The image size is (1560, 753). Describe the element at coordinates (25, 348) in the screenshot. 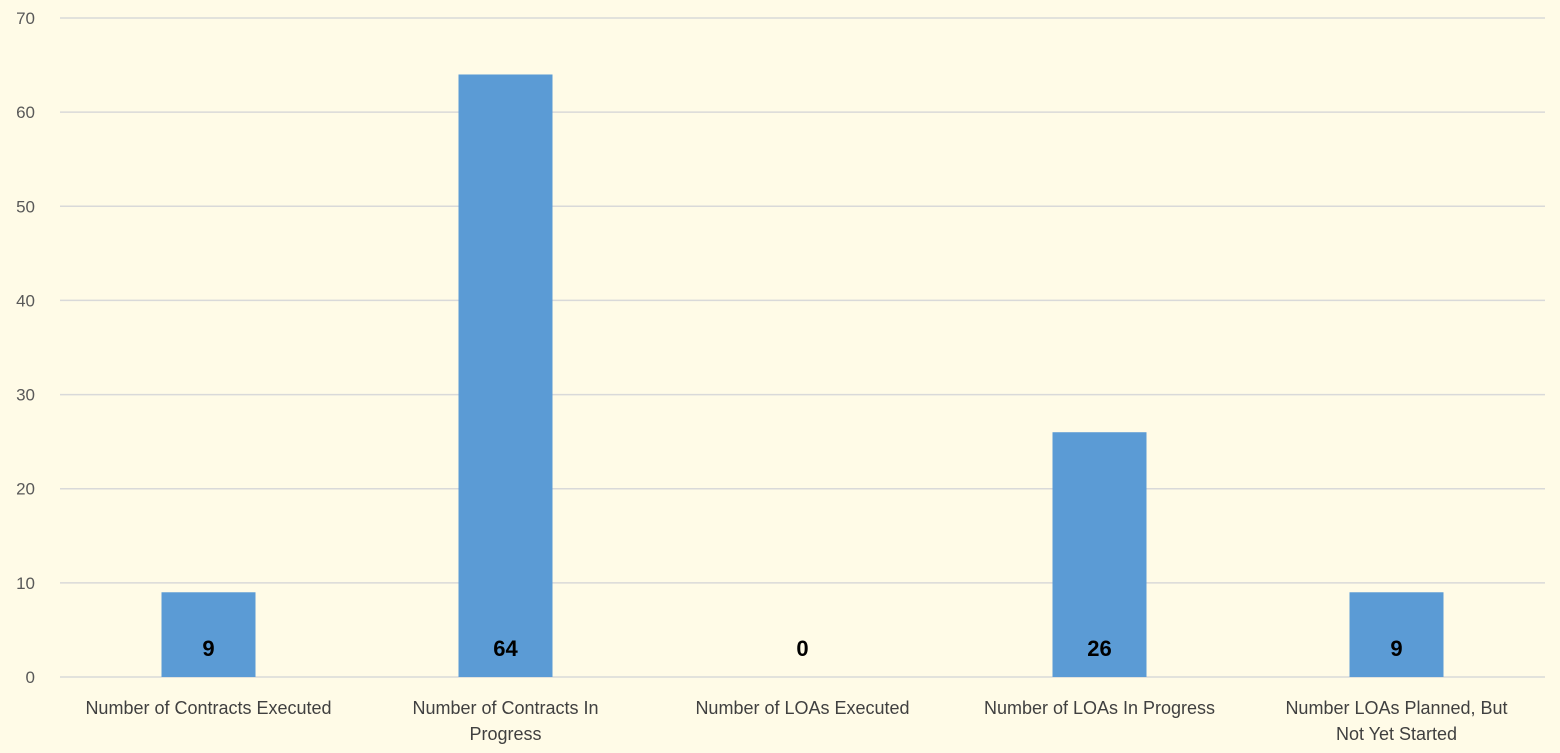

I see `y-axis-ticks: 0 10 20 30 40 50 60 70` at that location.